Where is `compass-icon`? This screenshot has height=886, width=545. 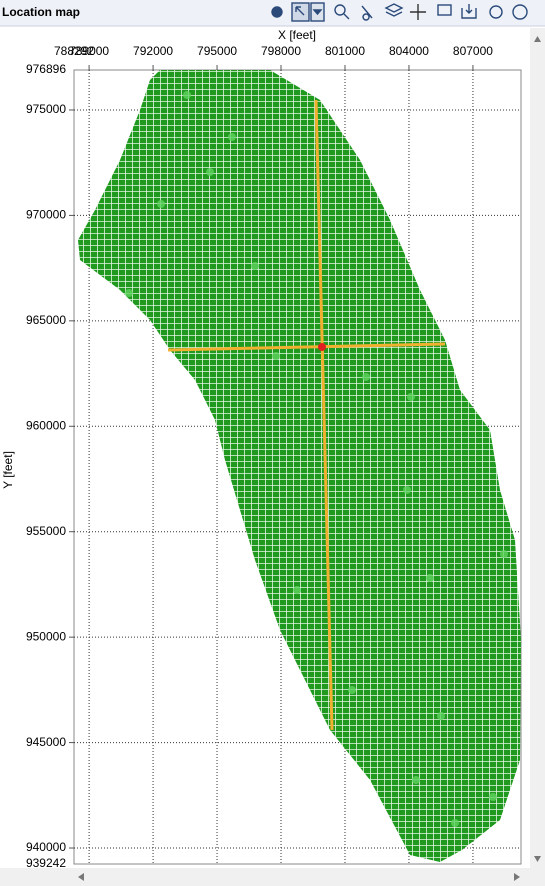
compass-icon is located at coordinates (520, 12).